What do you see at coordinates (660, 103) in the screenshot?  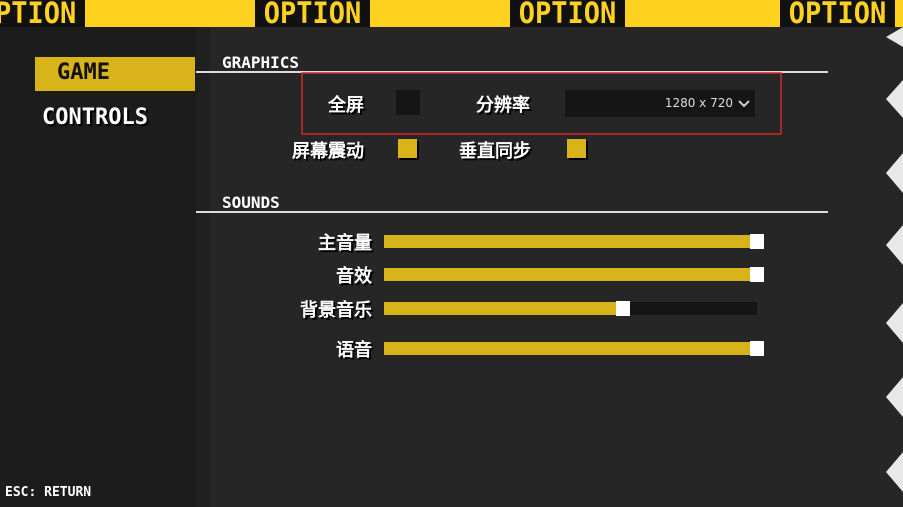 I see `dropdown: 1280 x 720` at bounding box center [660, 103].